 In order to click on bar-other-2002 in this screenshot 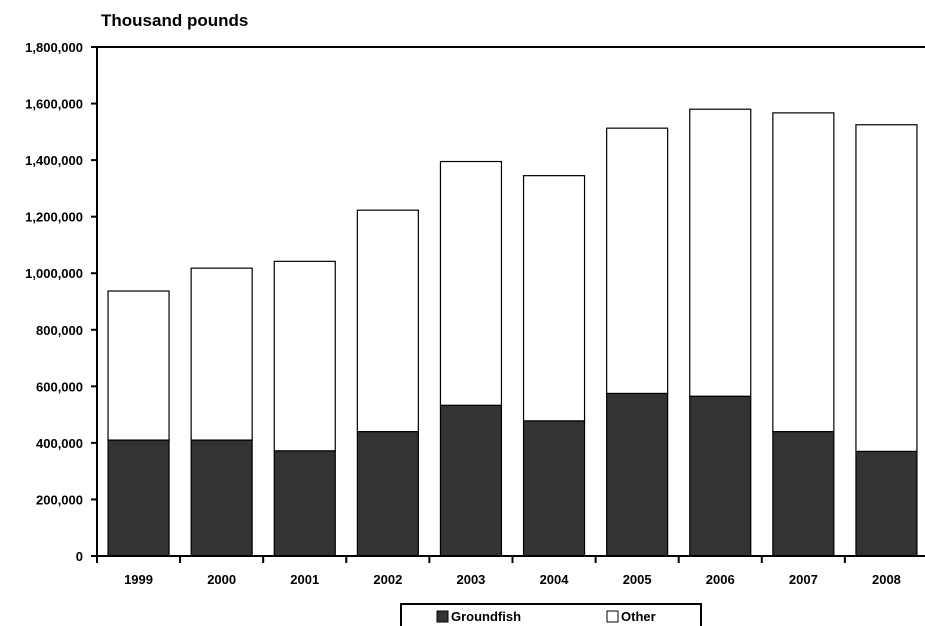, I will do `click(387, 320)`.